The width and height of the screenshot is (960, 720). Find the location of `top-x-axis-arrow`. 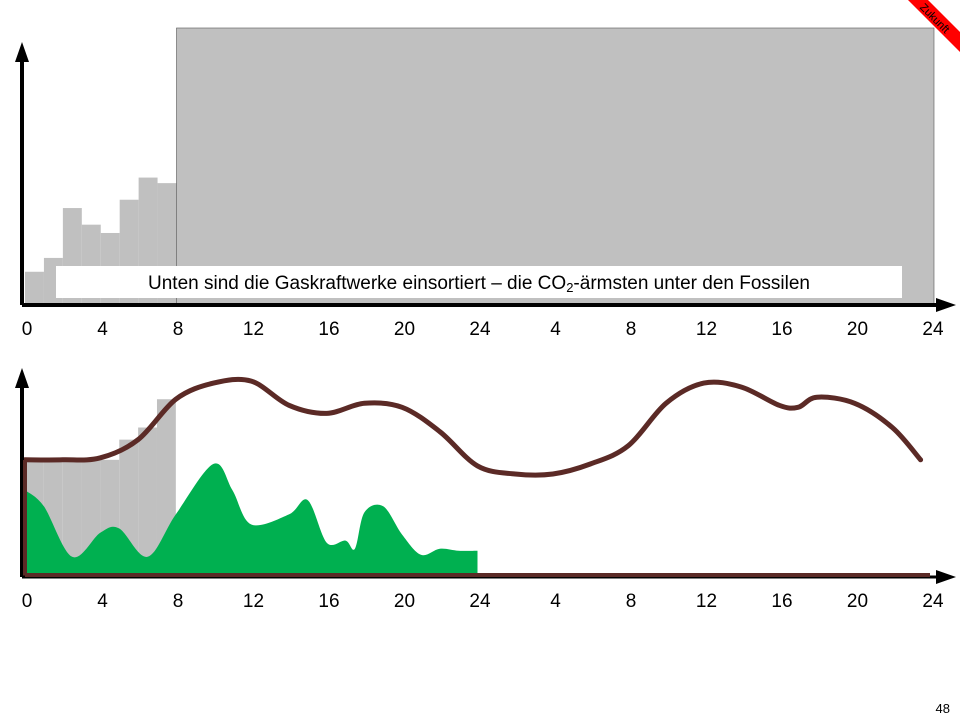

top-x-axis-arrow is located at coordinates (946, 305).